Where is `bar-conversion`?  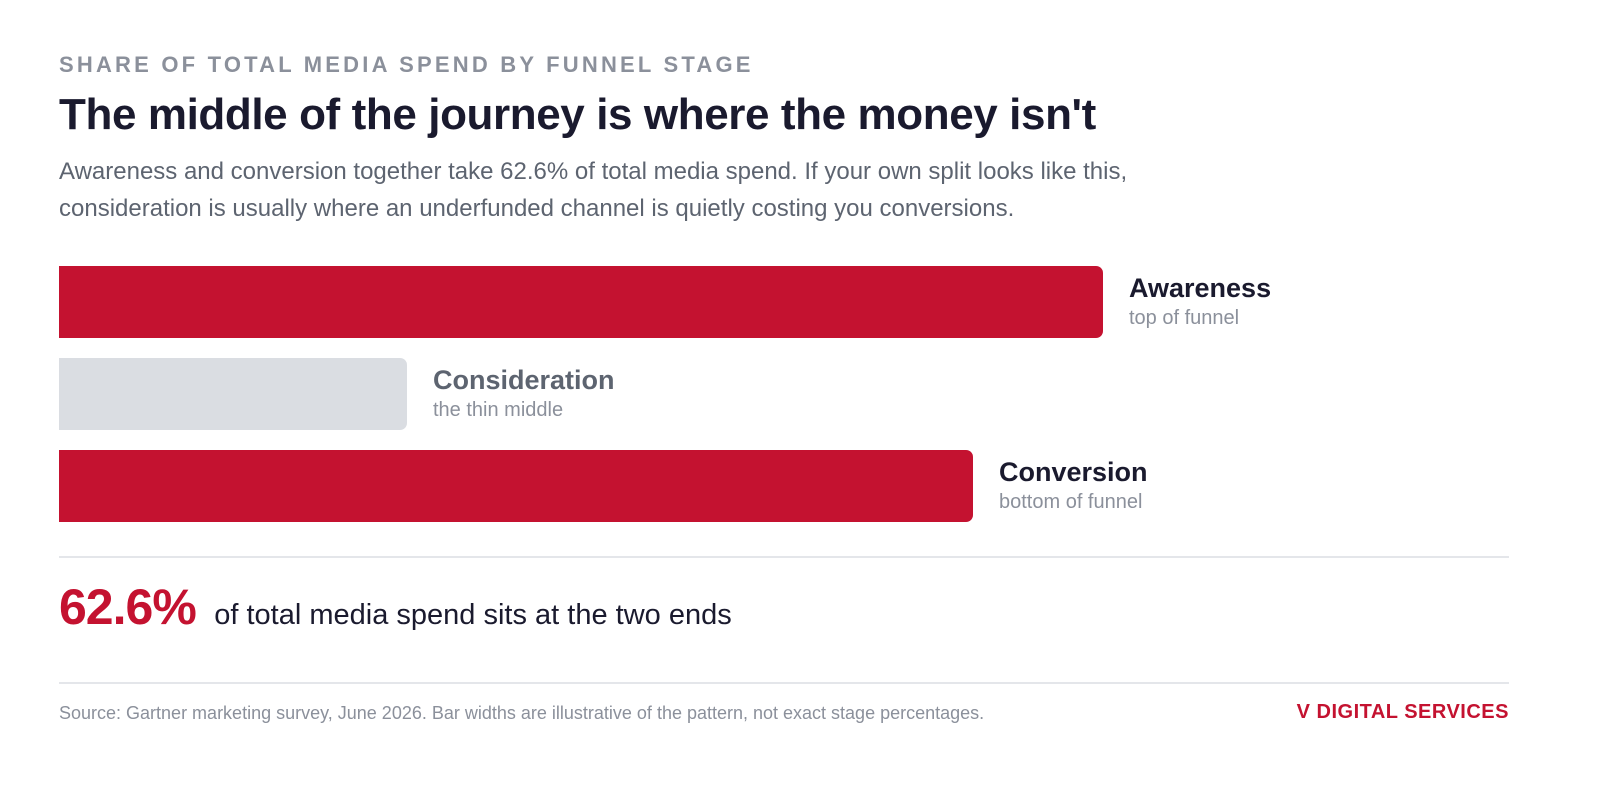
bar-conversion is located at coordinates (516, 486).